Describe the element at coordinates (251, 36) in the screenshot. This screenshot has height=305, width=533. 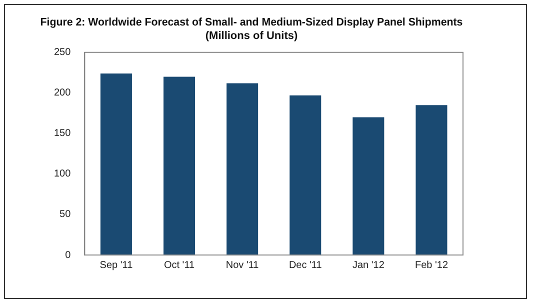
I see `text: (Millions of Units)` at that location.